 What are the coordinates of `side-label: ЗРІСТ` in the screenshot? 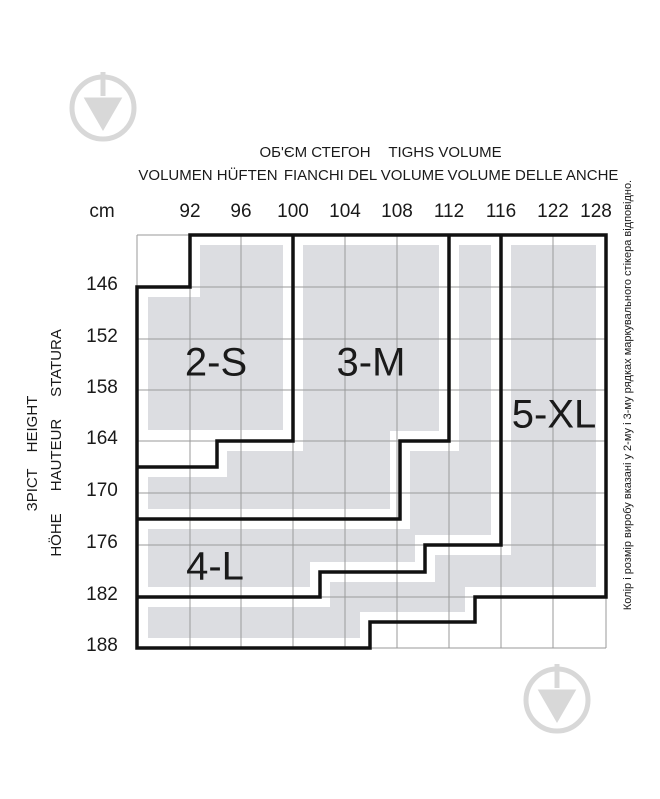 It's located at (32, 490).